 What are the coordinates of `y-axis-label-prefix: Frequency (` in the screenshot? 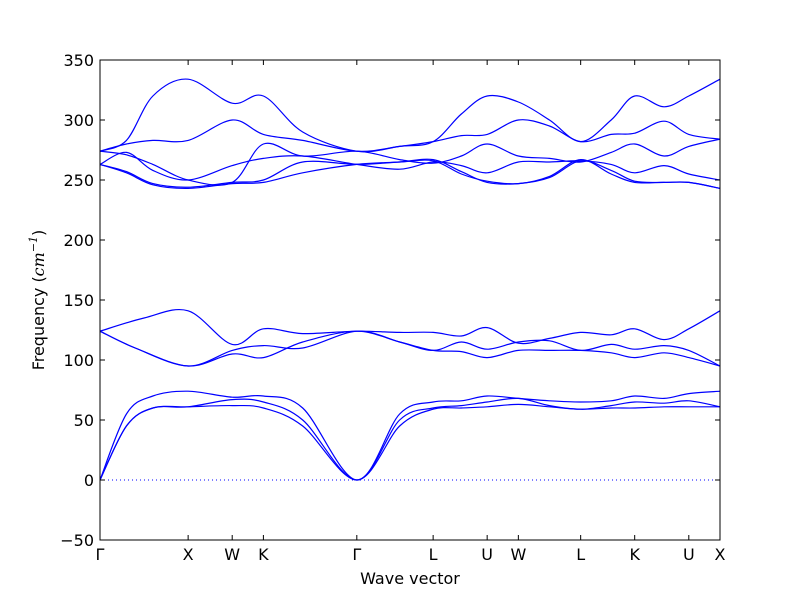 It's located at (38, 323).